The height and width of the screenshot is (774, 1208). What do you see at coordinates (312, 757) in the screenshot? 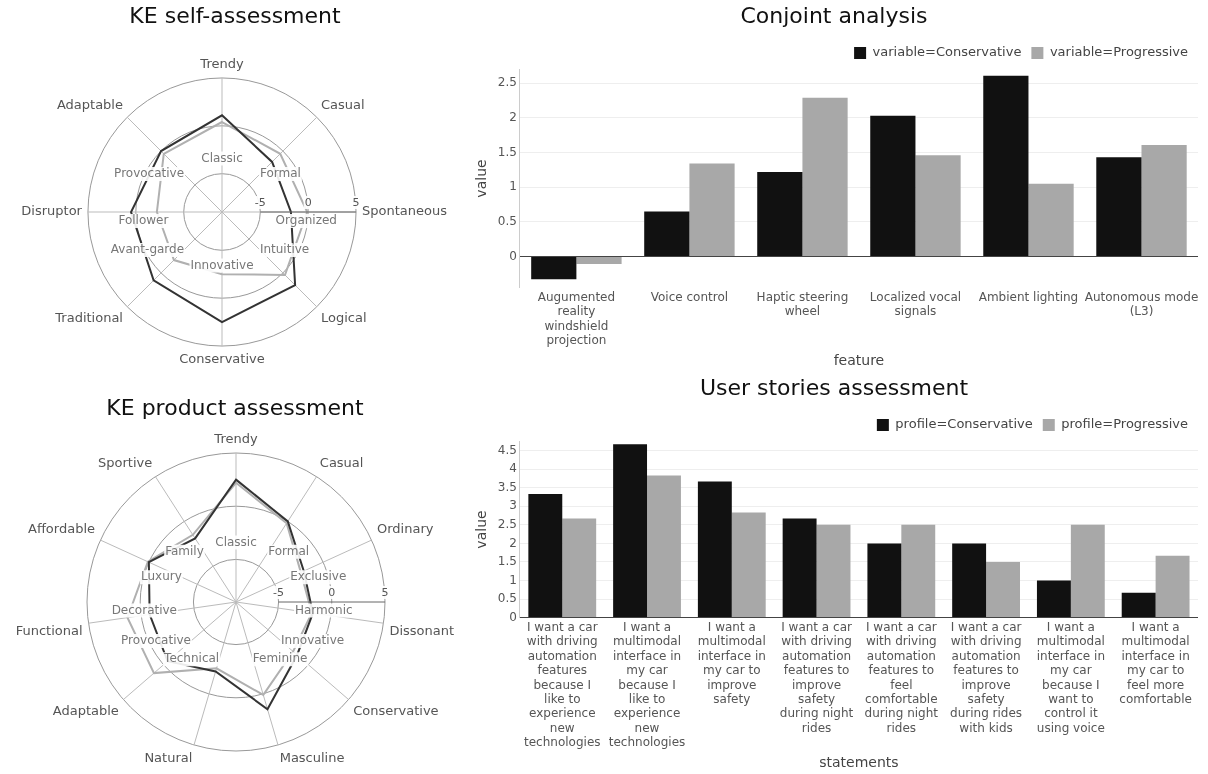
I see `spoke-label: Masculine` at bounding box center [312, 757].